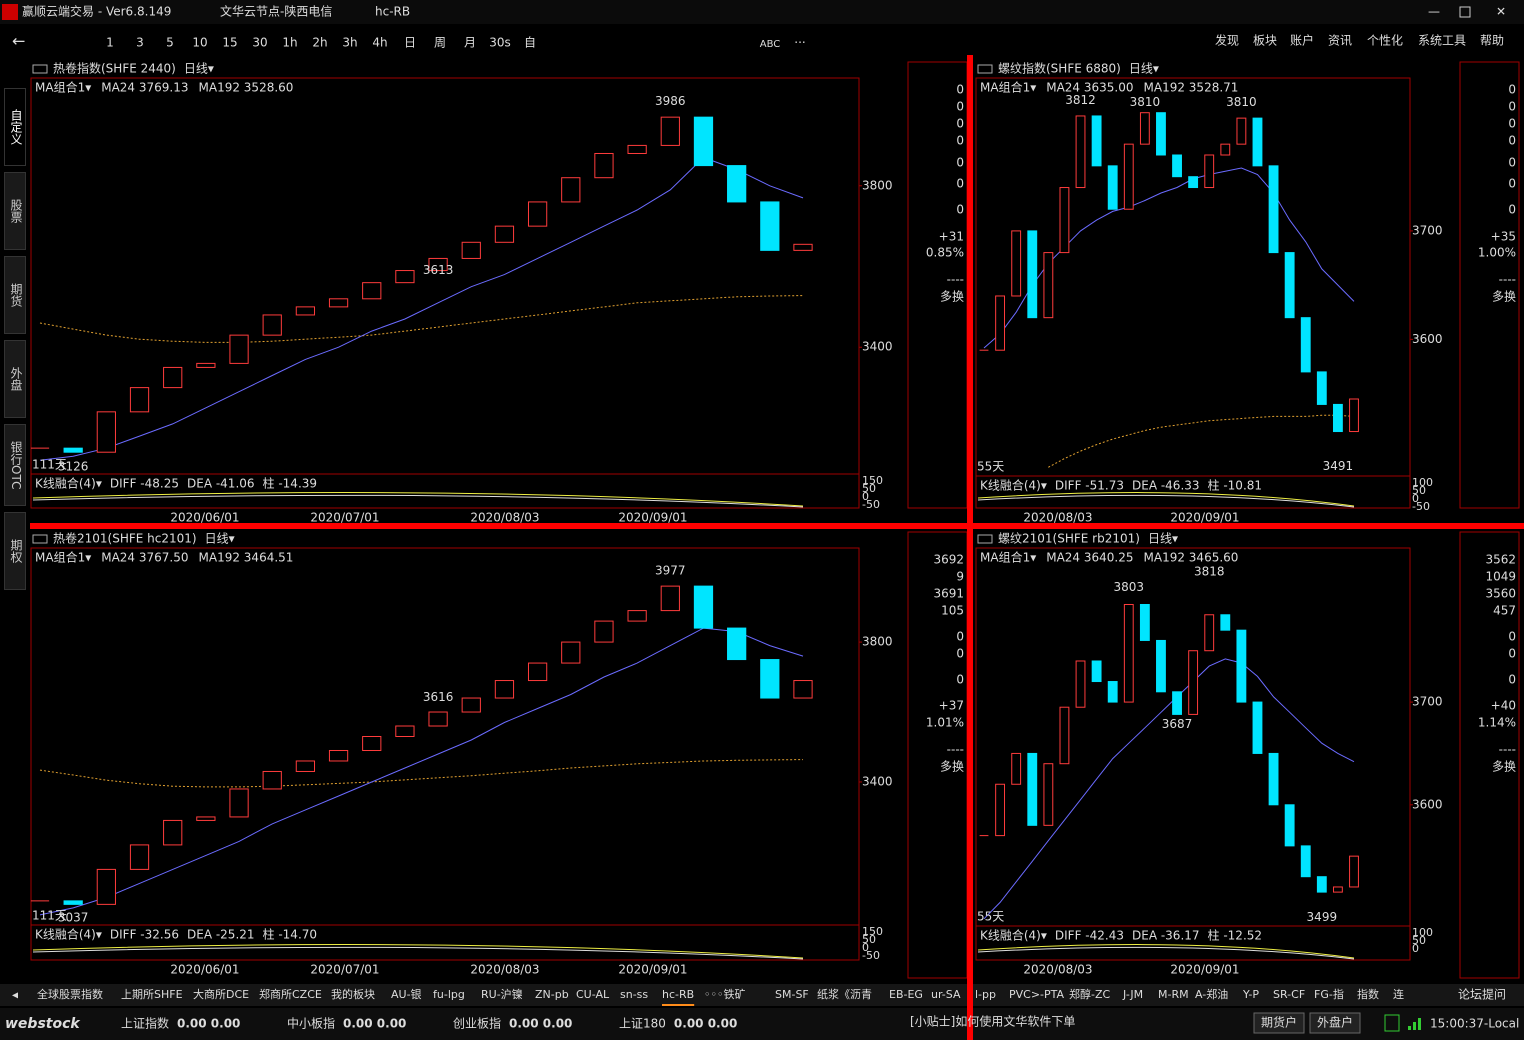 This screenshot has width=1524, height=1040. I want to click on period-button: 4h, so click(379, 43).